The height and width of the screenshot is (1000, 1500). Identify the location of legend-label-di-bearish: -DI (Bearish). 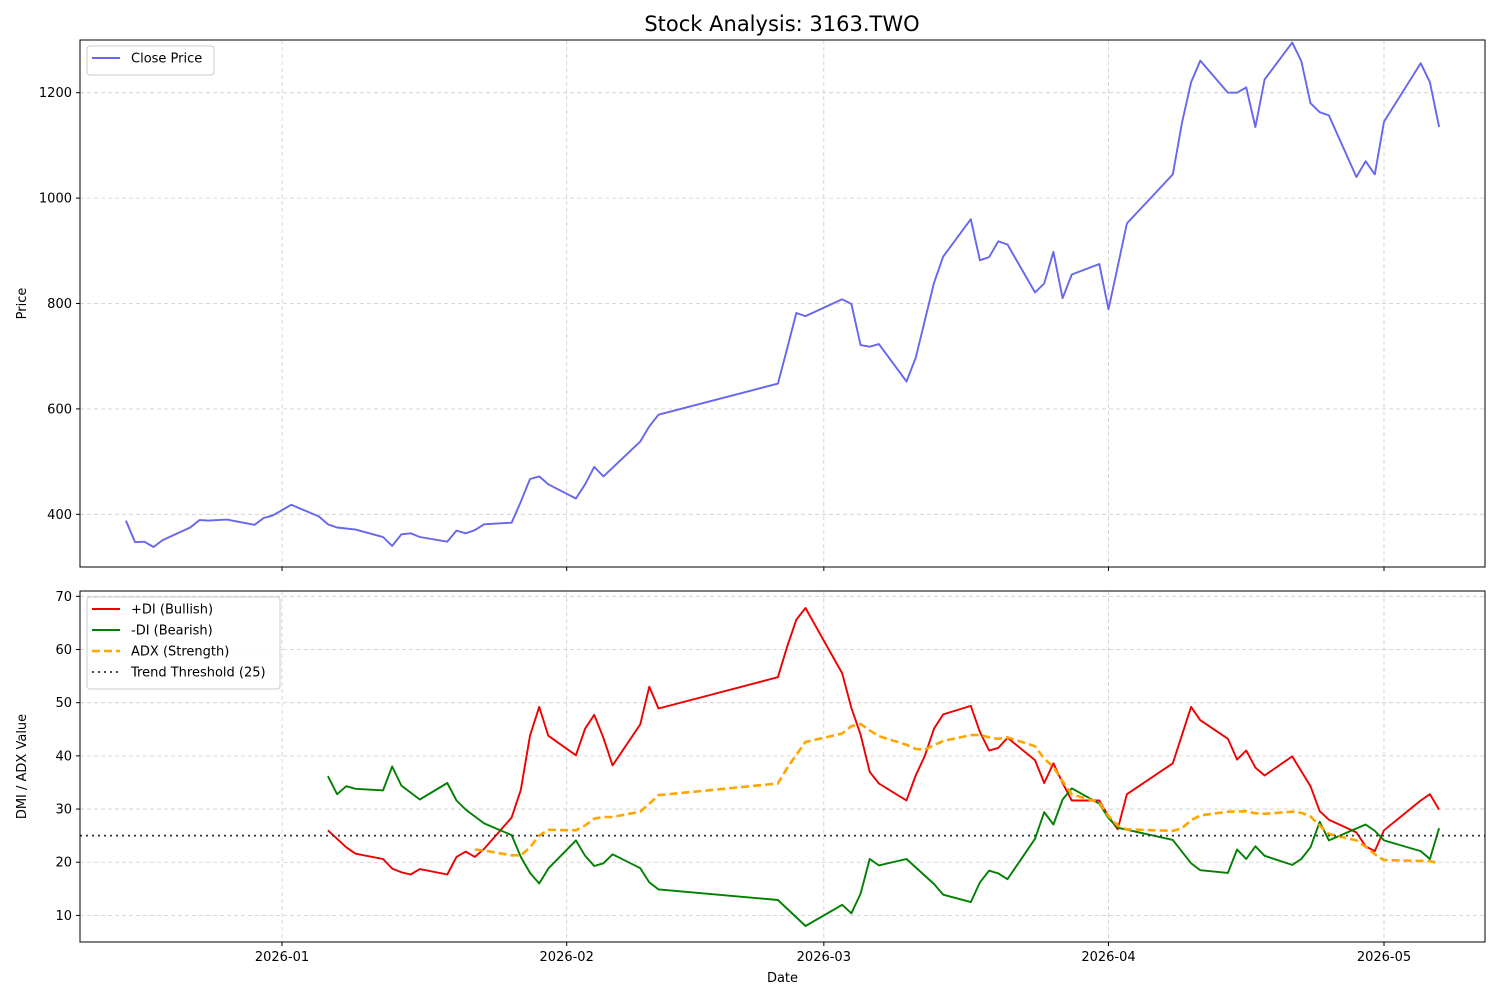
(172, 631).